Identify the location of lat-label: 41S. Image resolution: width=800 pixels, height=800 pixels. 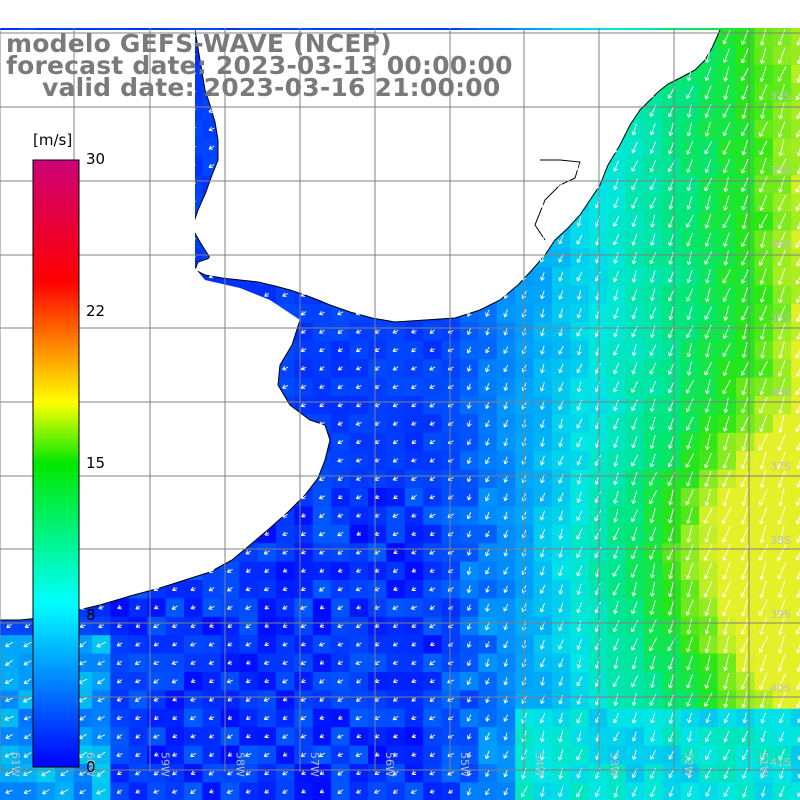
(780, 762).